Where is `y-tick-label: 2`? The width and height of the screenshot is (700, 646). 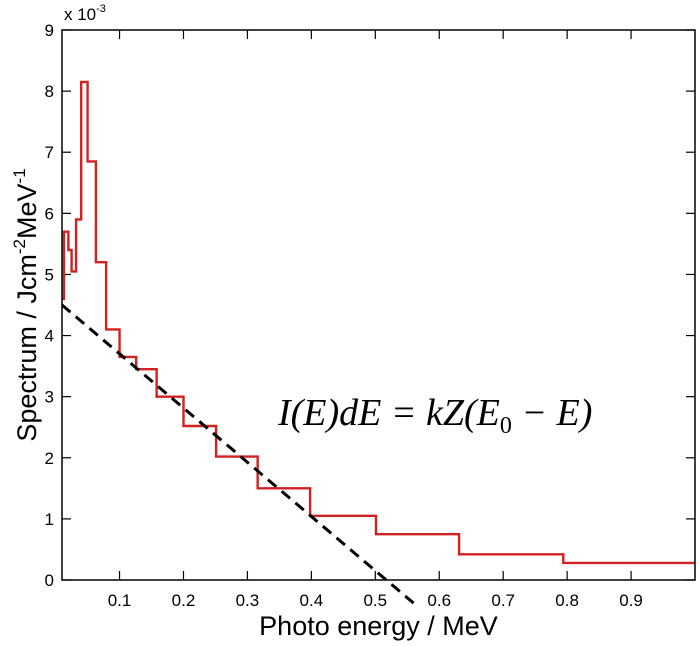
y-tick-label: 2 is located at coordinates (49, 458).